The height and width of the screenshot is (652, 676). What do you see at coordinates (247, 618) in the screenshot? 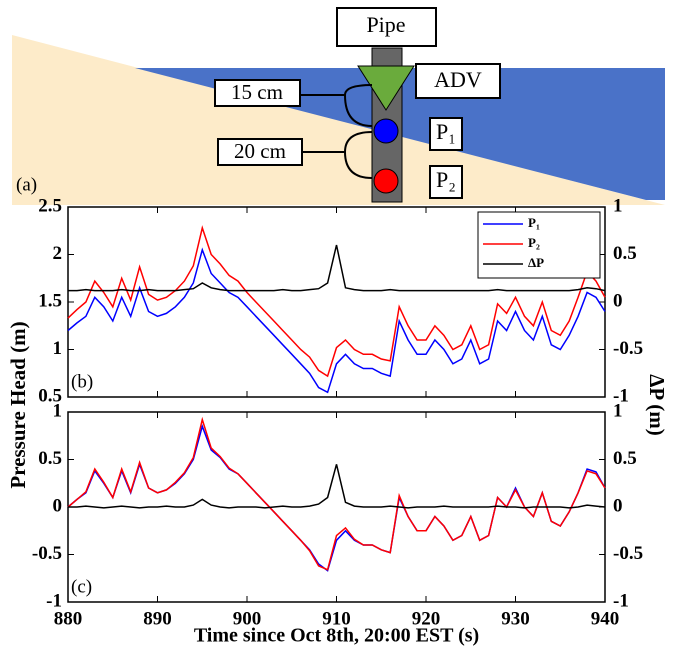
I see `x-tick-label: 900` at bounding box center [247, 618].